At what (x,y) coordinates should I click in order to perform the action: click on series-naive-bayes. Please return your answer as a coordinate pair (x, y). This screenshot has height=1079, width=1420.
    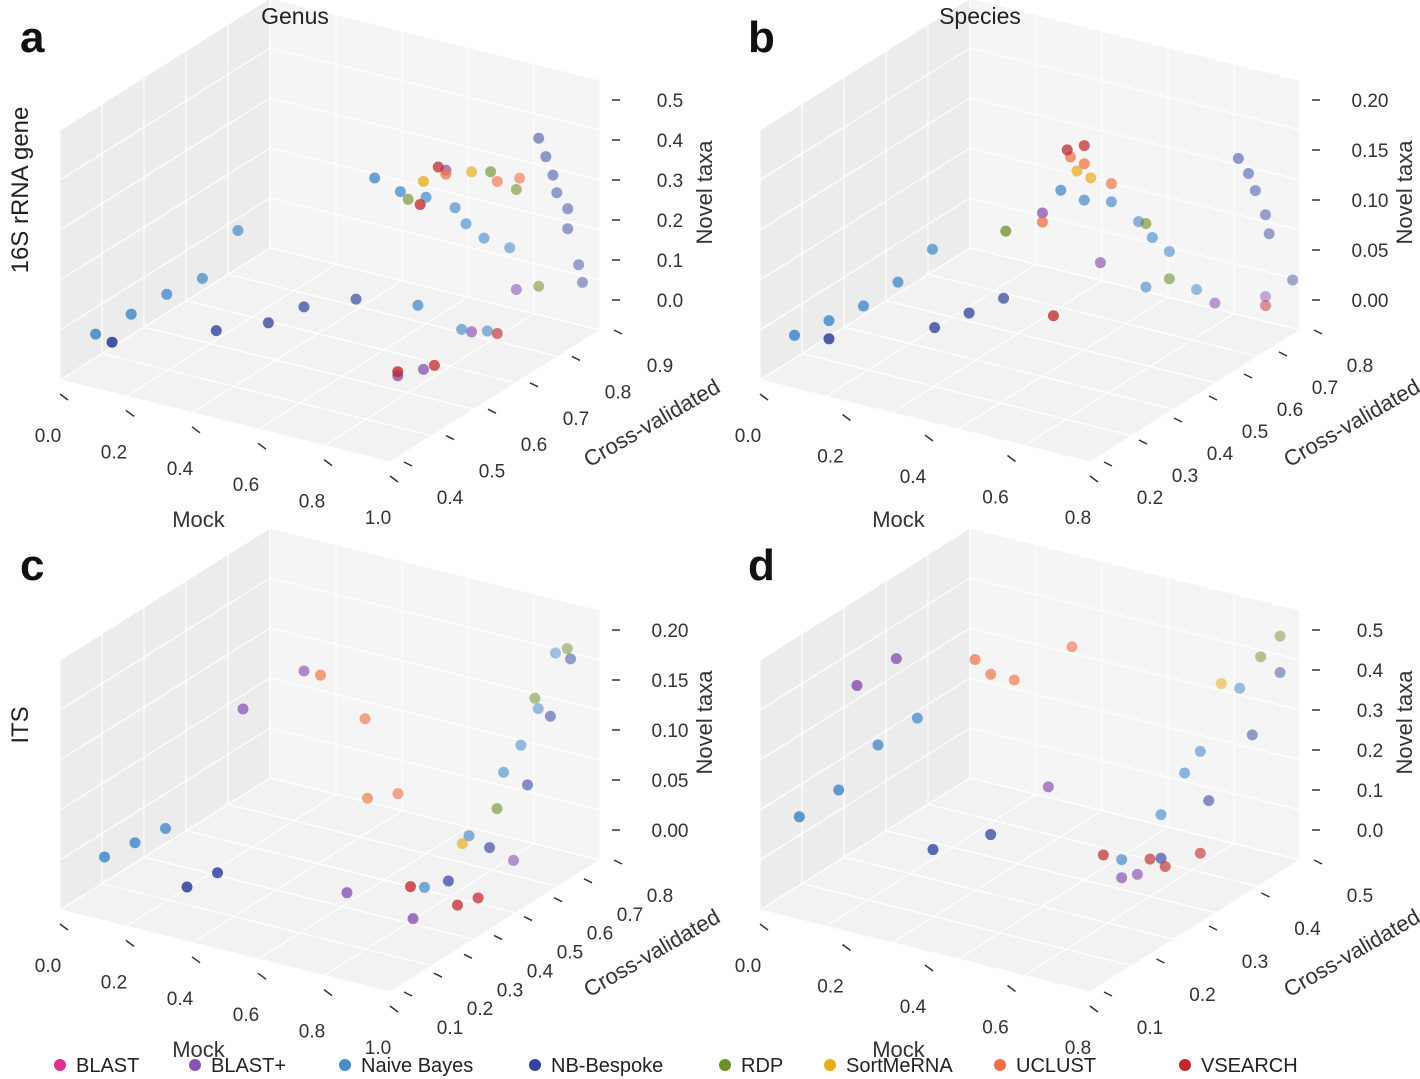
    Looking at the image, I should click on (330, 770).